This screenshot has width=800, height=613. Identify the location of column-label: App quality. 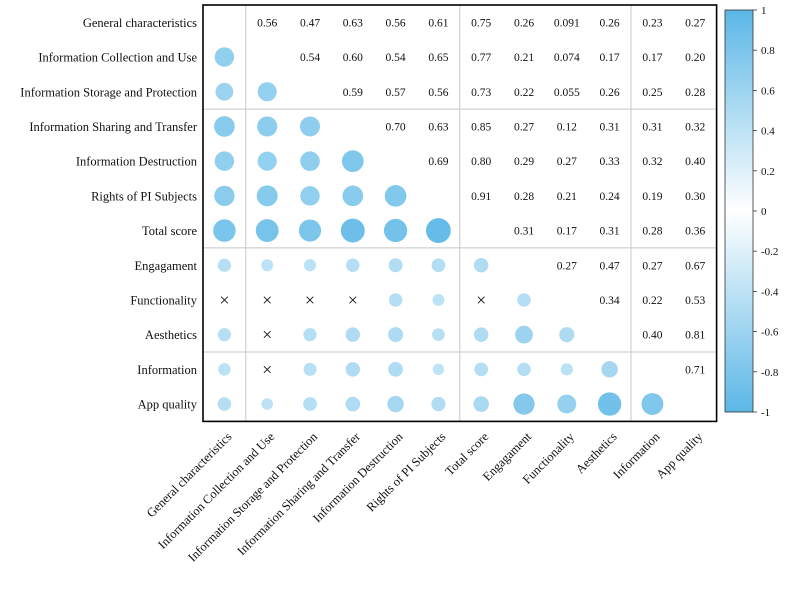
(679, 455).